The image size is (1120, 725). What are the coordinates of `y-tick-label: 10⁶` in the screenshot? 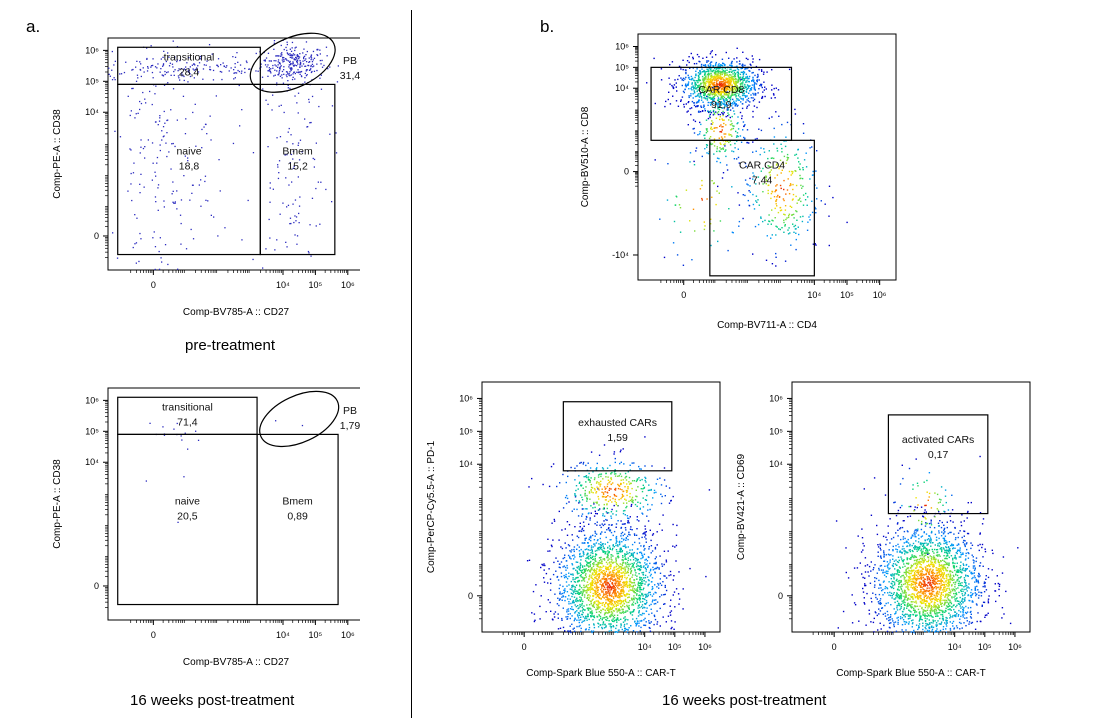 It's located at (622, 47).